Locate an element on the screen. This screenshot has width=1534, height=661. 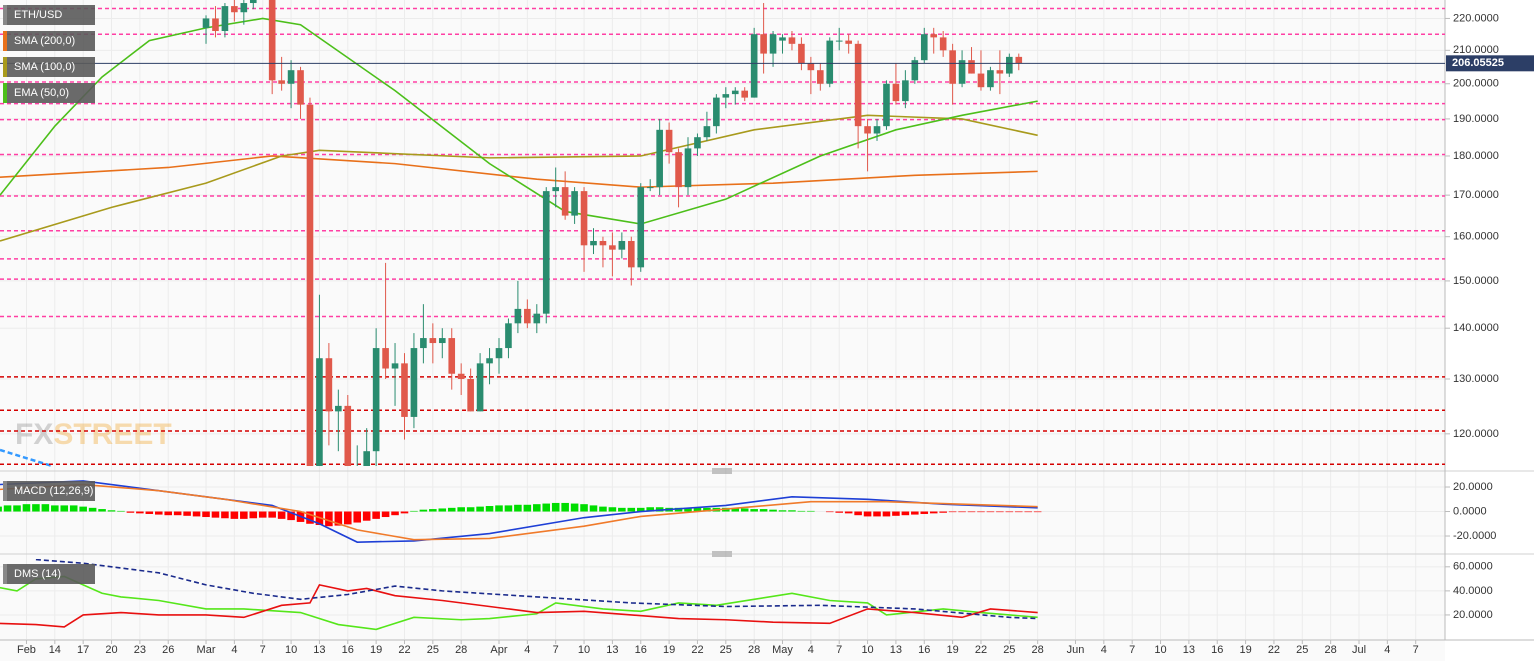
y-tick-label: 160.0000 is located at coordinates (1476, 237).